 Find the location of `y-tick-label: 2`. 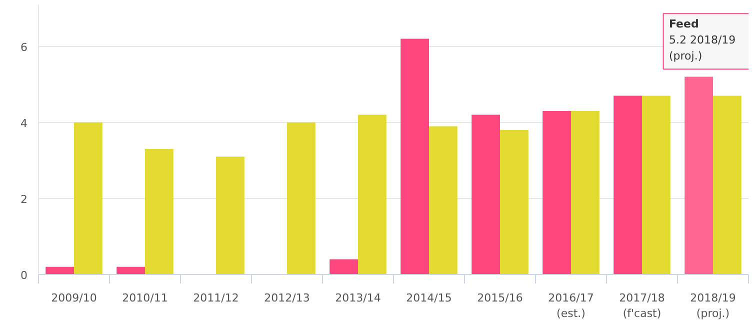

y-tick-label: 2 is located at coordinates (24, 199).